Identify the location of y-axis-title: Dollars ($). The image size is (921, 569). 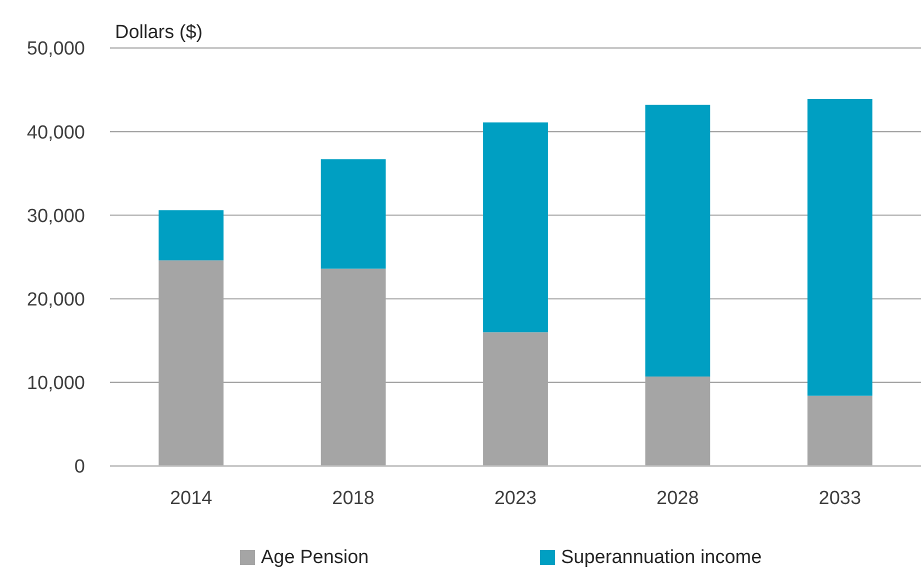
(159, 32).